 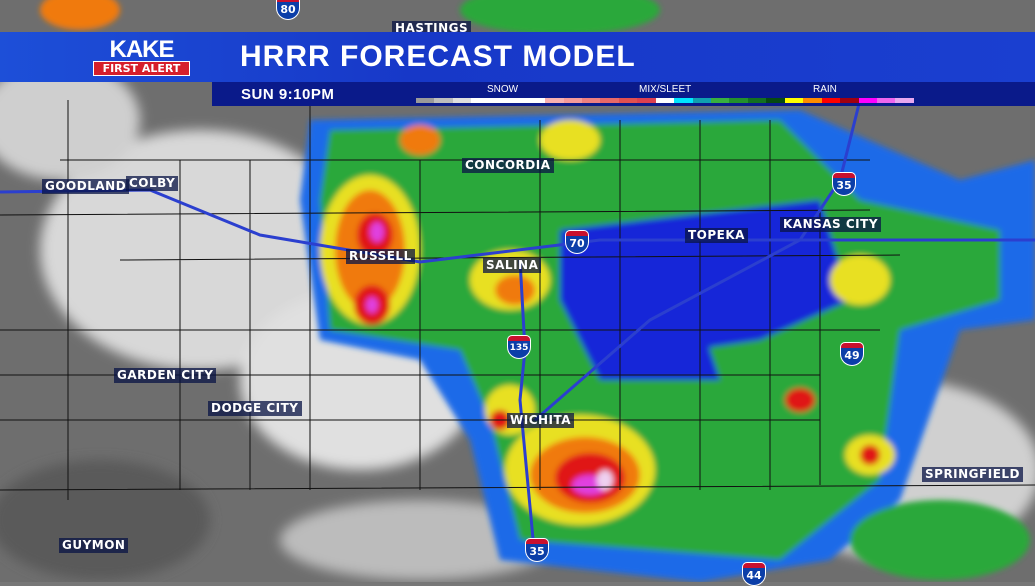 What do you see at coordinates (577, 242) in the screenshot?
I see `interstate-70-shield: 70` at bounding box center [577, 242].